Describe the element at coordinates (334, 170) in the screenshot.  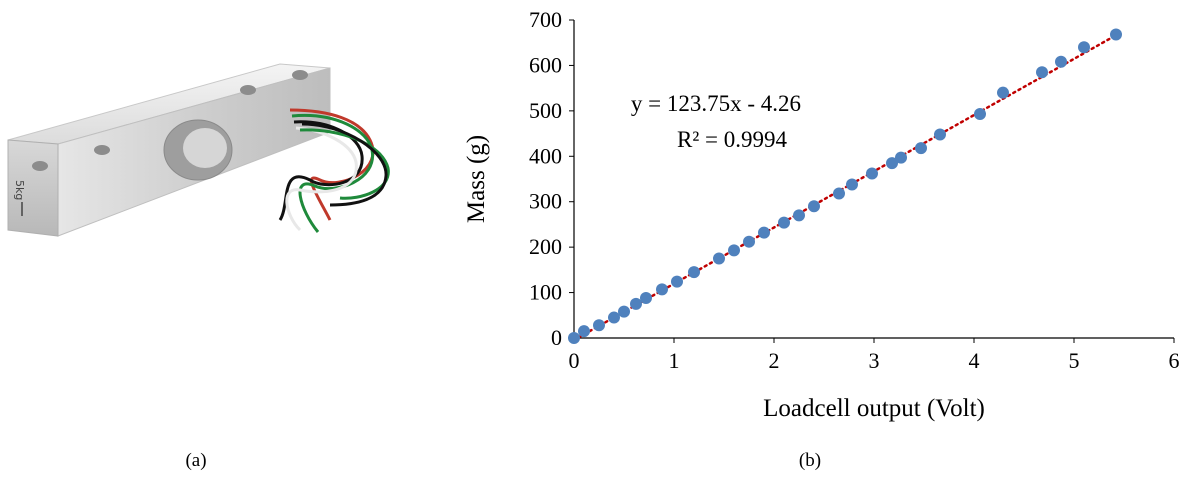
I see `loadcell-wires` at that location.